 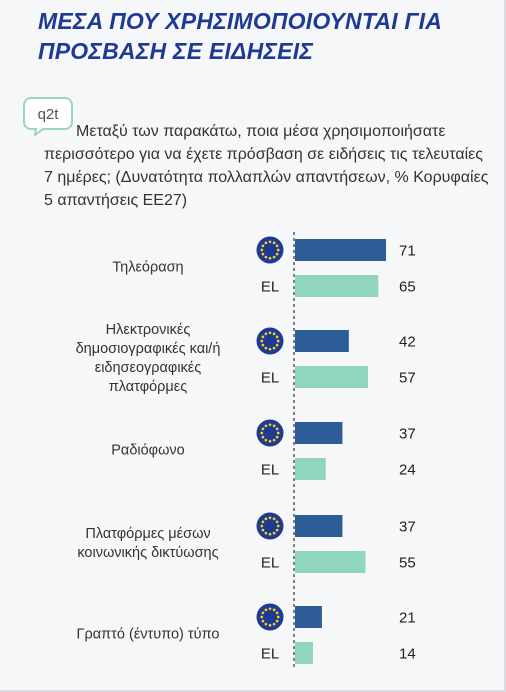 I want to click on category-label: Πλατφόρμες μέσων κοινωνικής δικτύωσης, so click(x=148, y=544).